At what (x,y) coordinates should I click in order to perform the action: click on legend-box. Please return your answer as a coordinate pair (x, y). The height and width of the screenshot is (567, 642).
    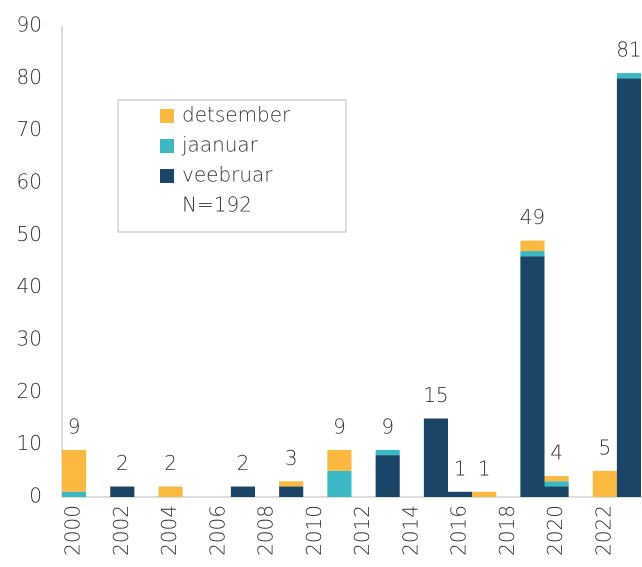
    Looking at the image, I should click on (232, 166).